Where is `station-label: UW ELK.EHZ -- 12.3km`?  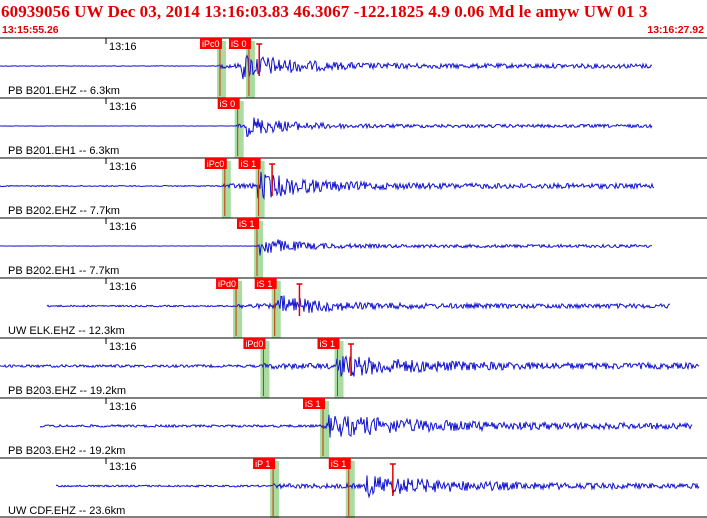
station-label: UW ELK.EHZ -- 12.3km is located at coordinates (66, 331).